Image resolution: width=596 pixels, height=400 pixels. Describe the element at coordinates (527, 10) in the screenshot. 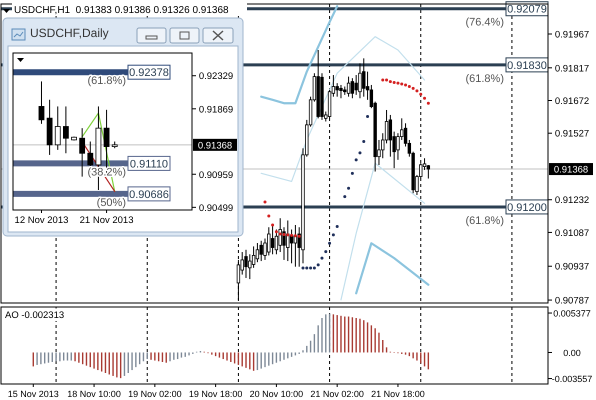

I see `ref-line-label: 0.92079` at that location.